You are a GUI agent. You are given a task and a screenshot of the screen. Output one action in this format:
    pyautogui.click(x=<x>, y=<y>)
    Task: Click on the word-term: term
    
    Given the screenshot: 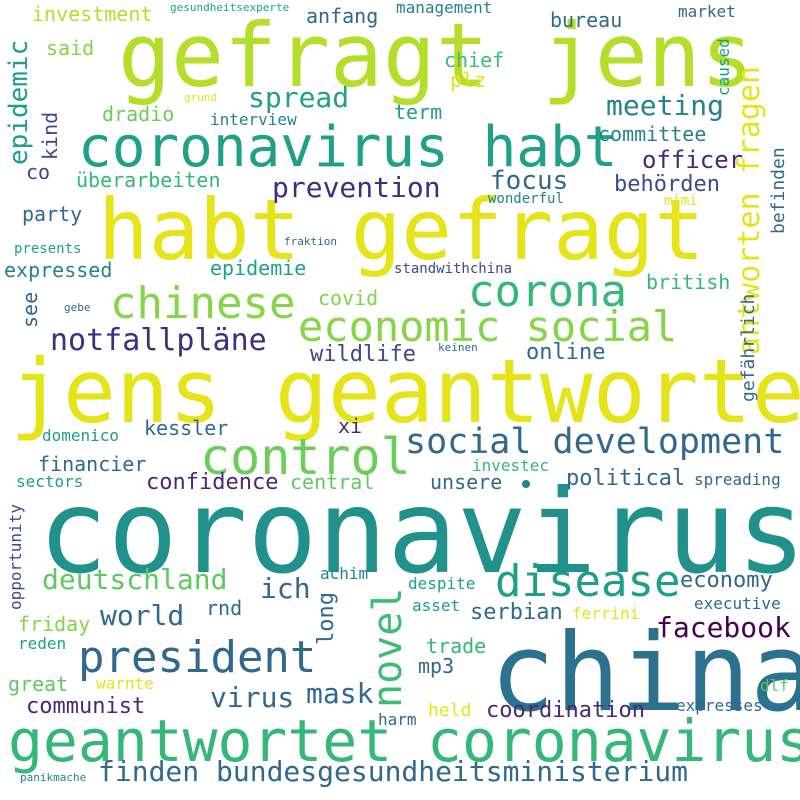 What is the action you would take?
    pyautogui.click(x=418, y=112)
    